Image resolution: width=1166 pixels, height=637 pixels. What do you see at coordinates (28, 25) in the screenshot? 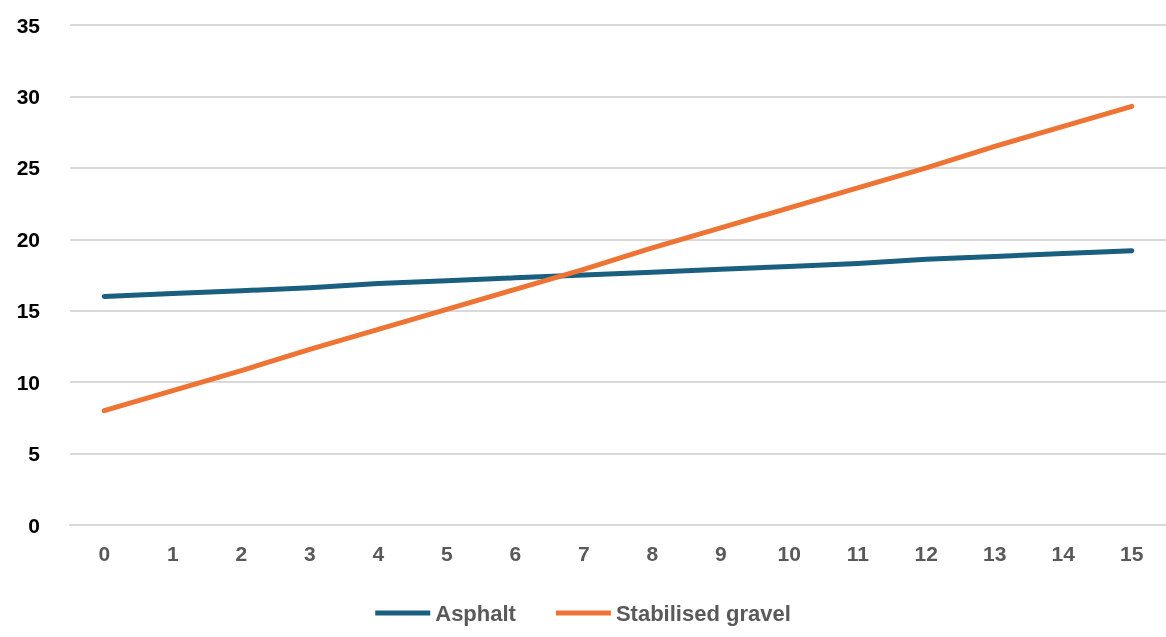
I see `y-tick-label: 35` at bounding box center [28, 25].